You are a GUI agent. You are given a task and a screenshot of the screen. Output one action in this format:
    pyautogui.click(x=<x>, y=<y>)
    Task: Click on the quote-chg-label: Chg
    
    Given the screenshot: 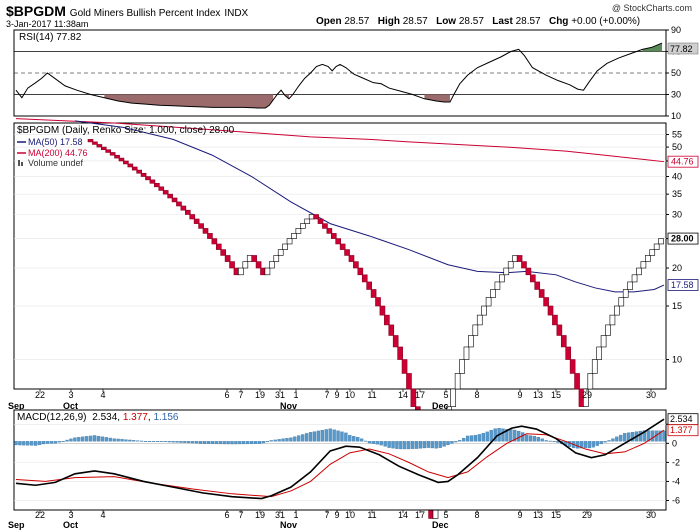 What is the action you would take?
    pyautogui.click(x=558, y=21)
    